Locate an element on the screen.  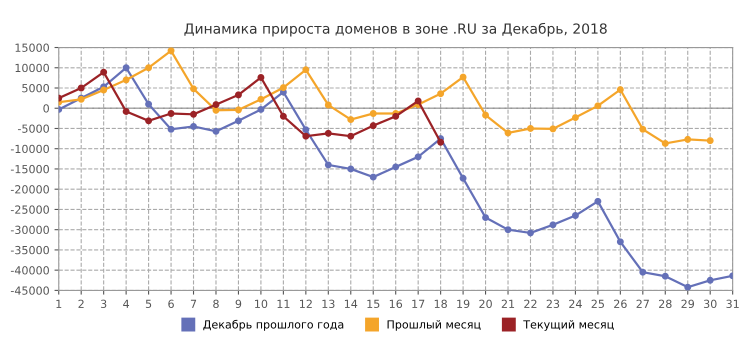
y-tick-label: 15000 is located at coordinates (32, 47).